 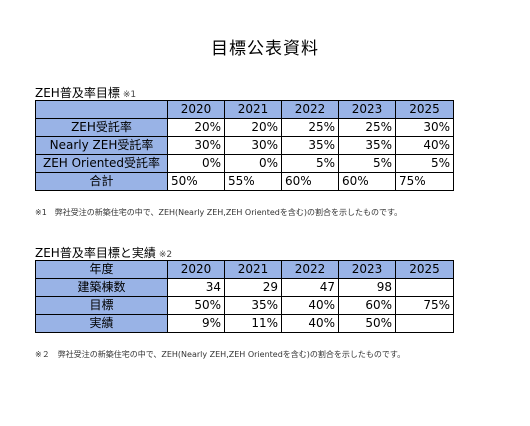 I want to click on table-total-row: 合計 50% 55% 60% 60% 75%, so click(x=244, y=181).